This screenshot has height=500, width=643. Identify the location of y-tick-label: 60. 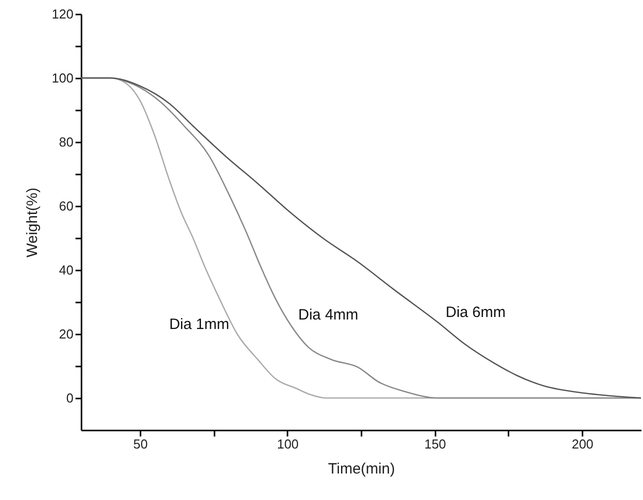
(66, 206).